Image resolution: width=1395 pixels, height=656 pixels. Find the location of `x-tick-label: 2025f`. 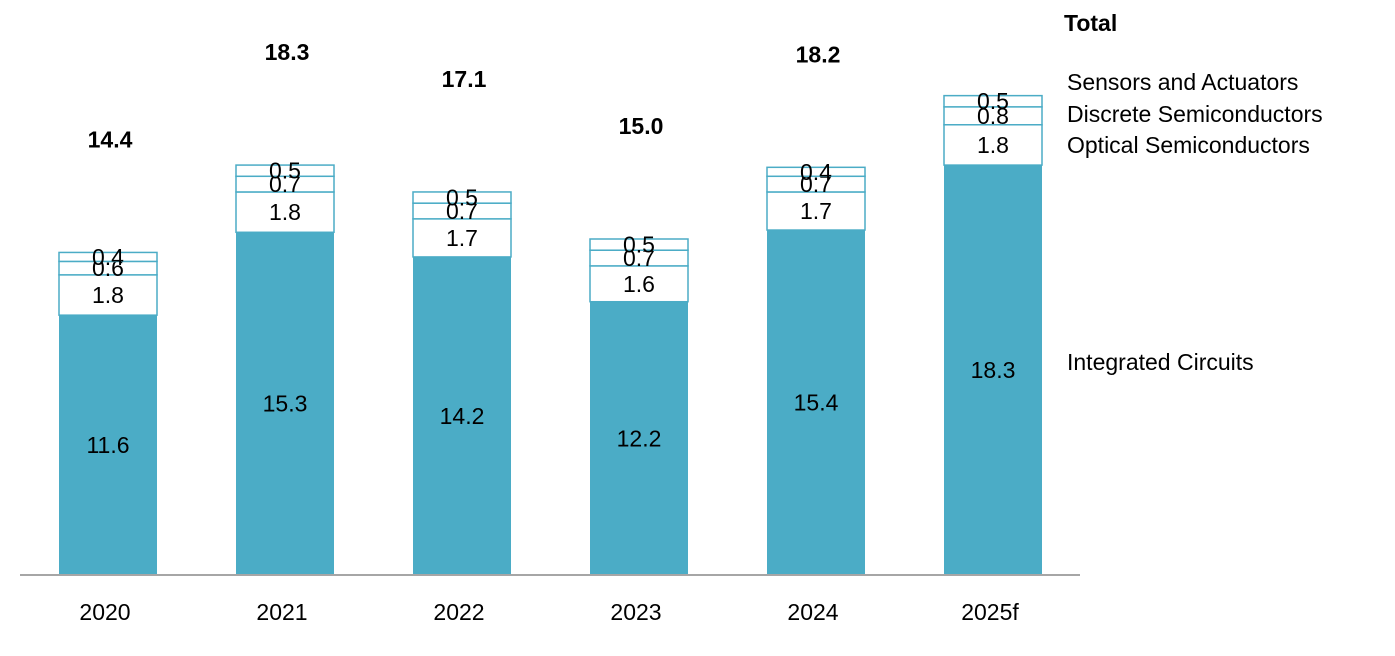

x-tick-label: 2025f is located at coordinates (990, 612).